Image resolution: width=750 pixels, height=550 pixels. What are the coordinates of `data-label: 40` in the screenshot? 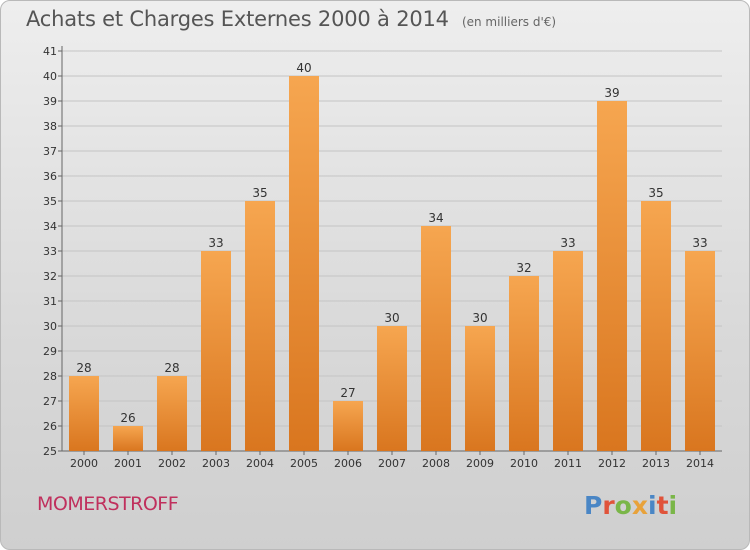 It's located at (303, 68).